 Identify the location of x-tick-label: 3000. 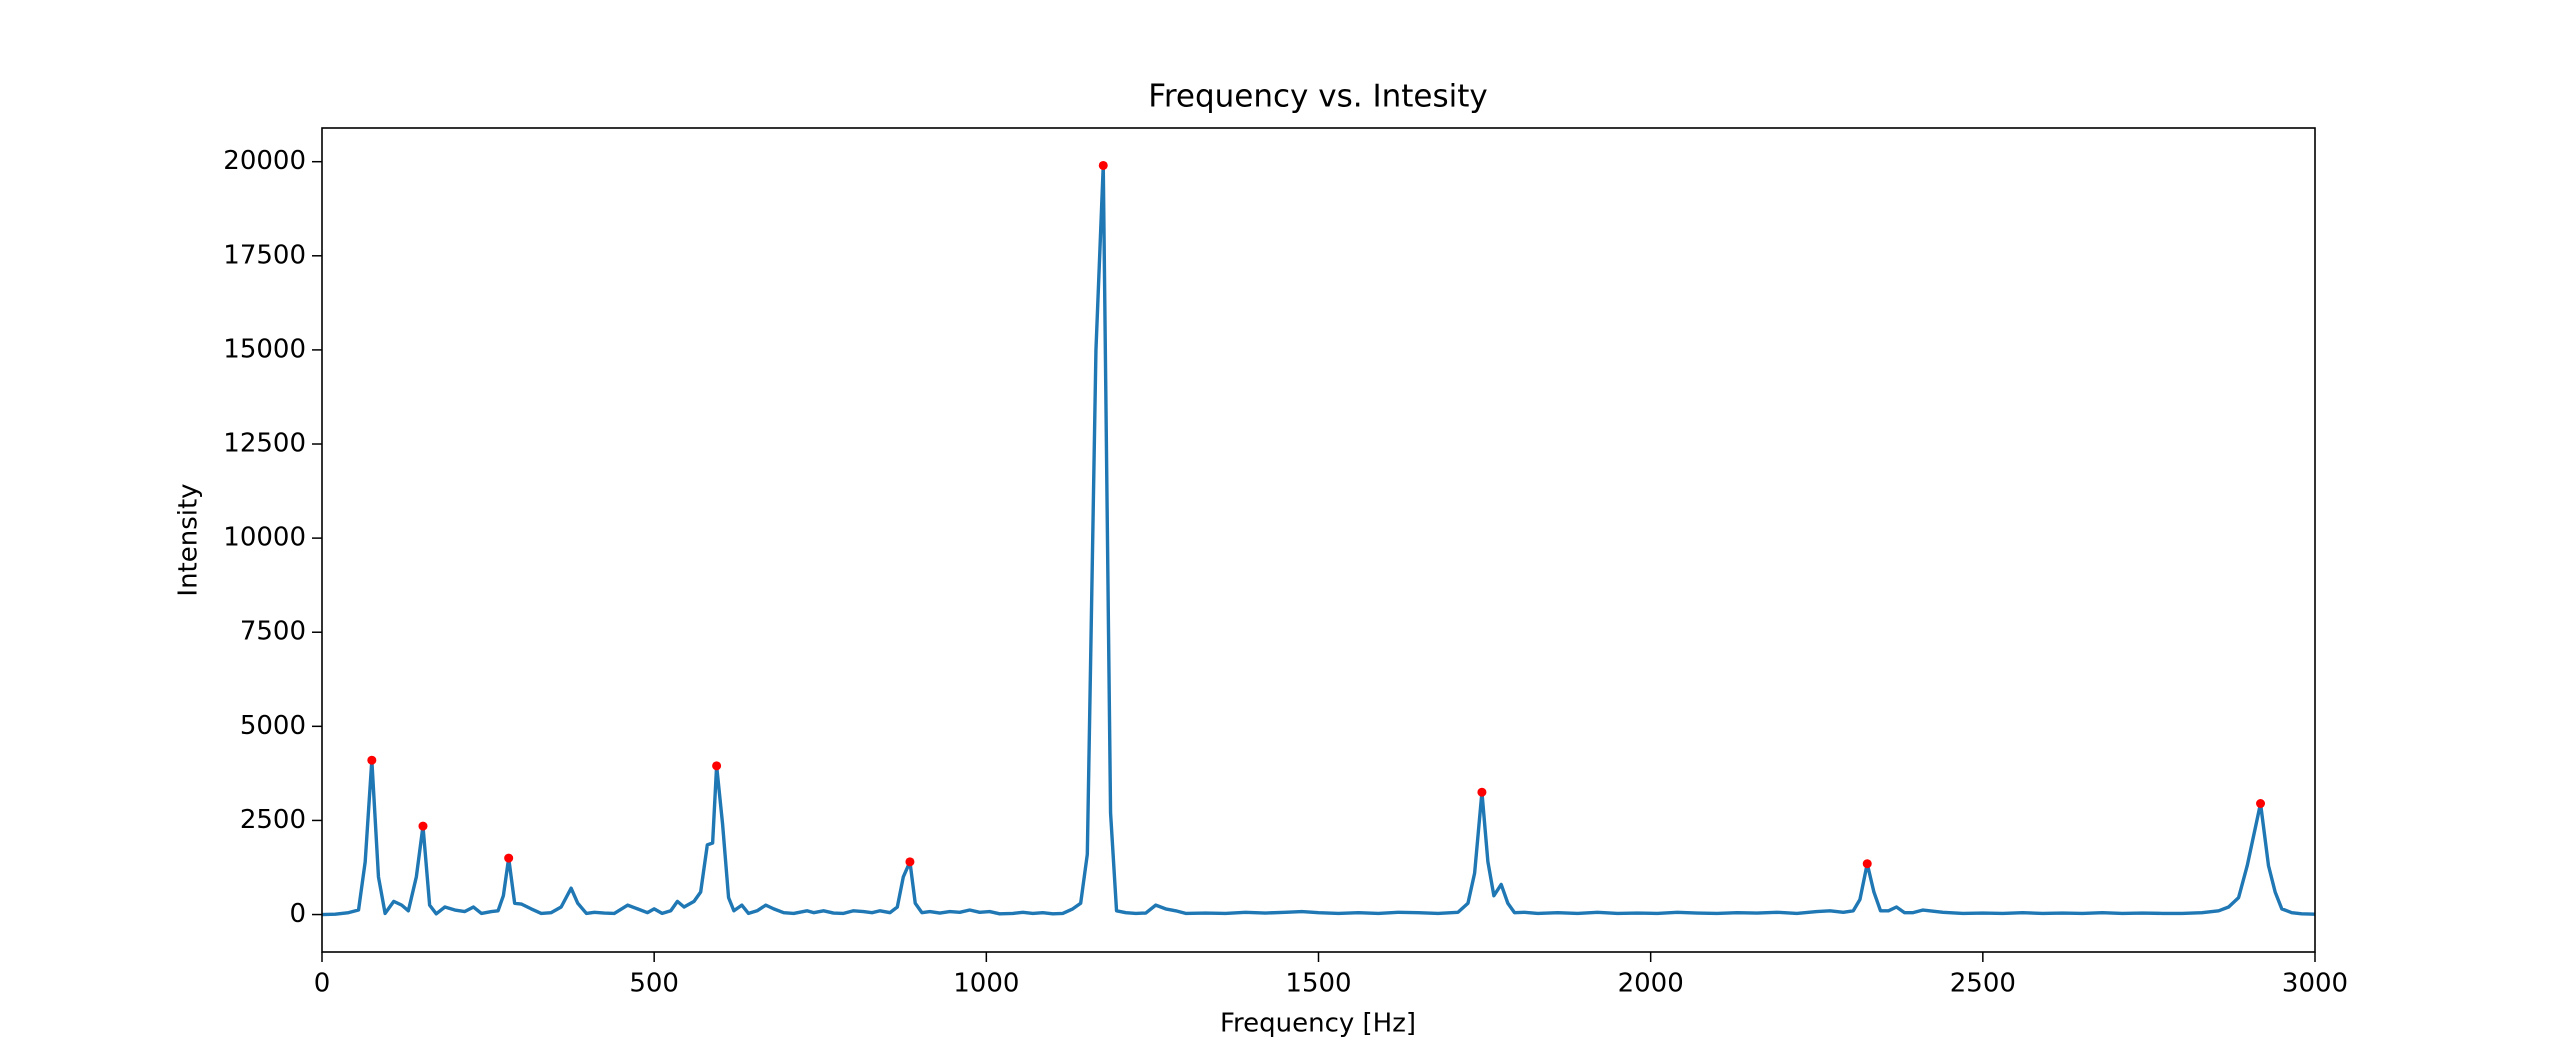
(2315, 984).